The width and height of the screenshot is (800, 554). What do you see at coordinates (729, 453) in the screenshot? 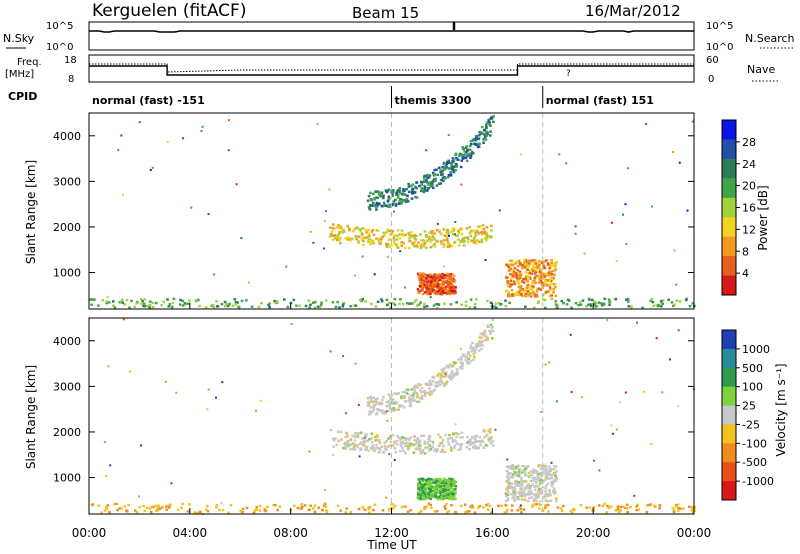
I see `colorbar-segment` at bounding box center [729, 453].